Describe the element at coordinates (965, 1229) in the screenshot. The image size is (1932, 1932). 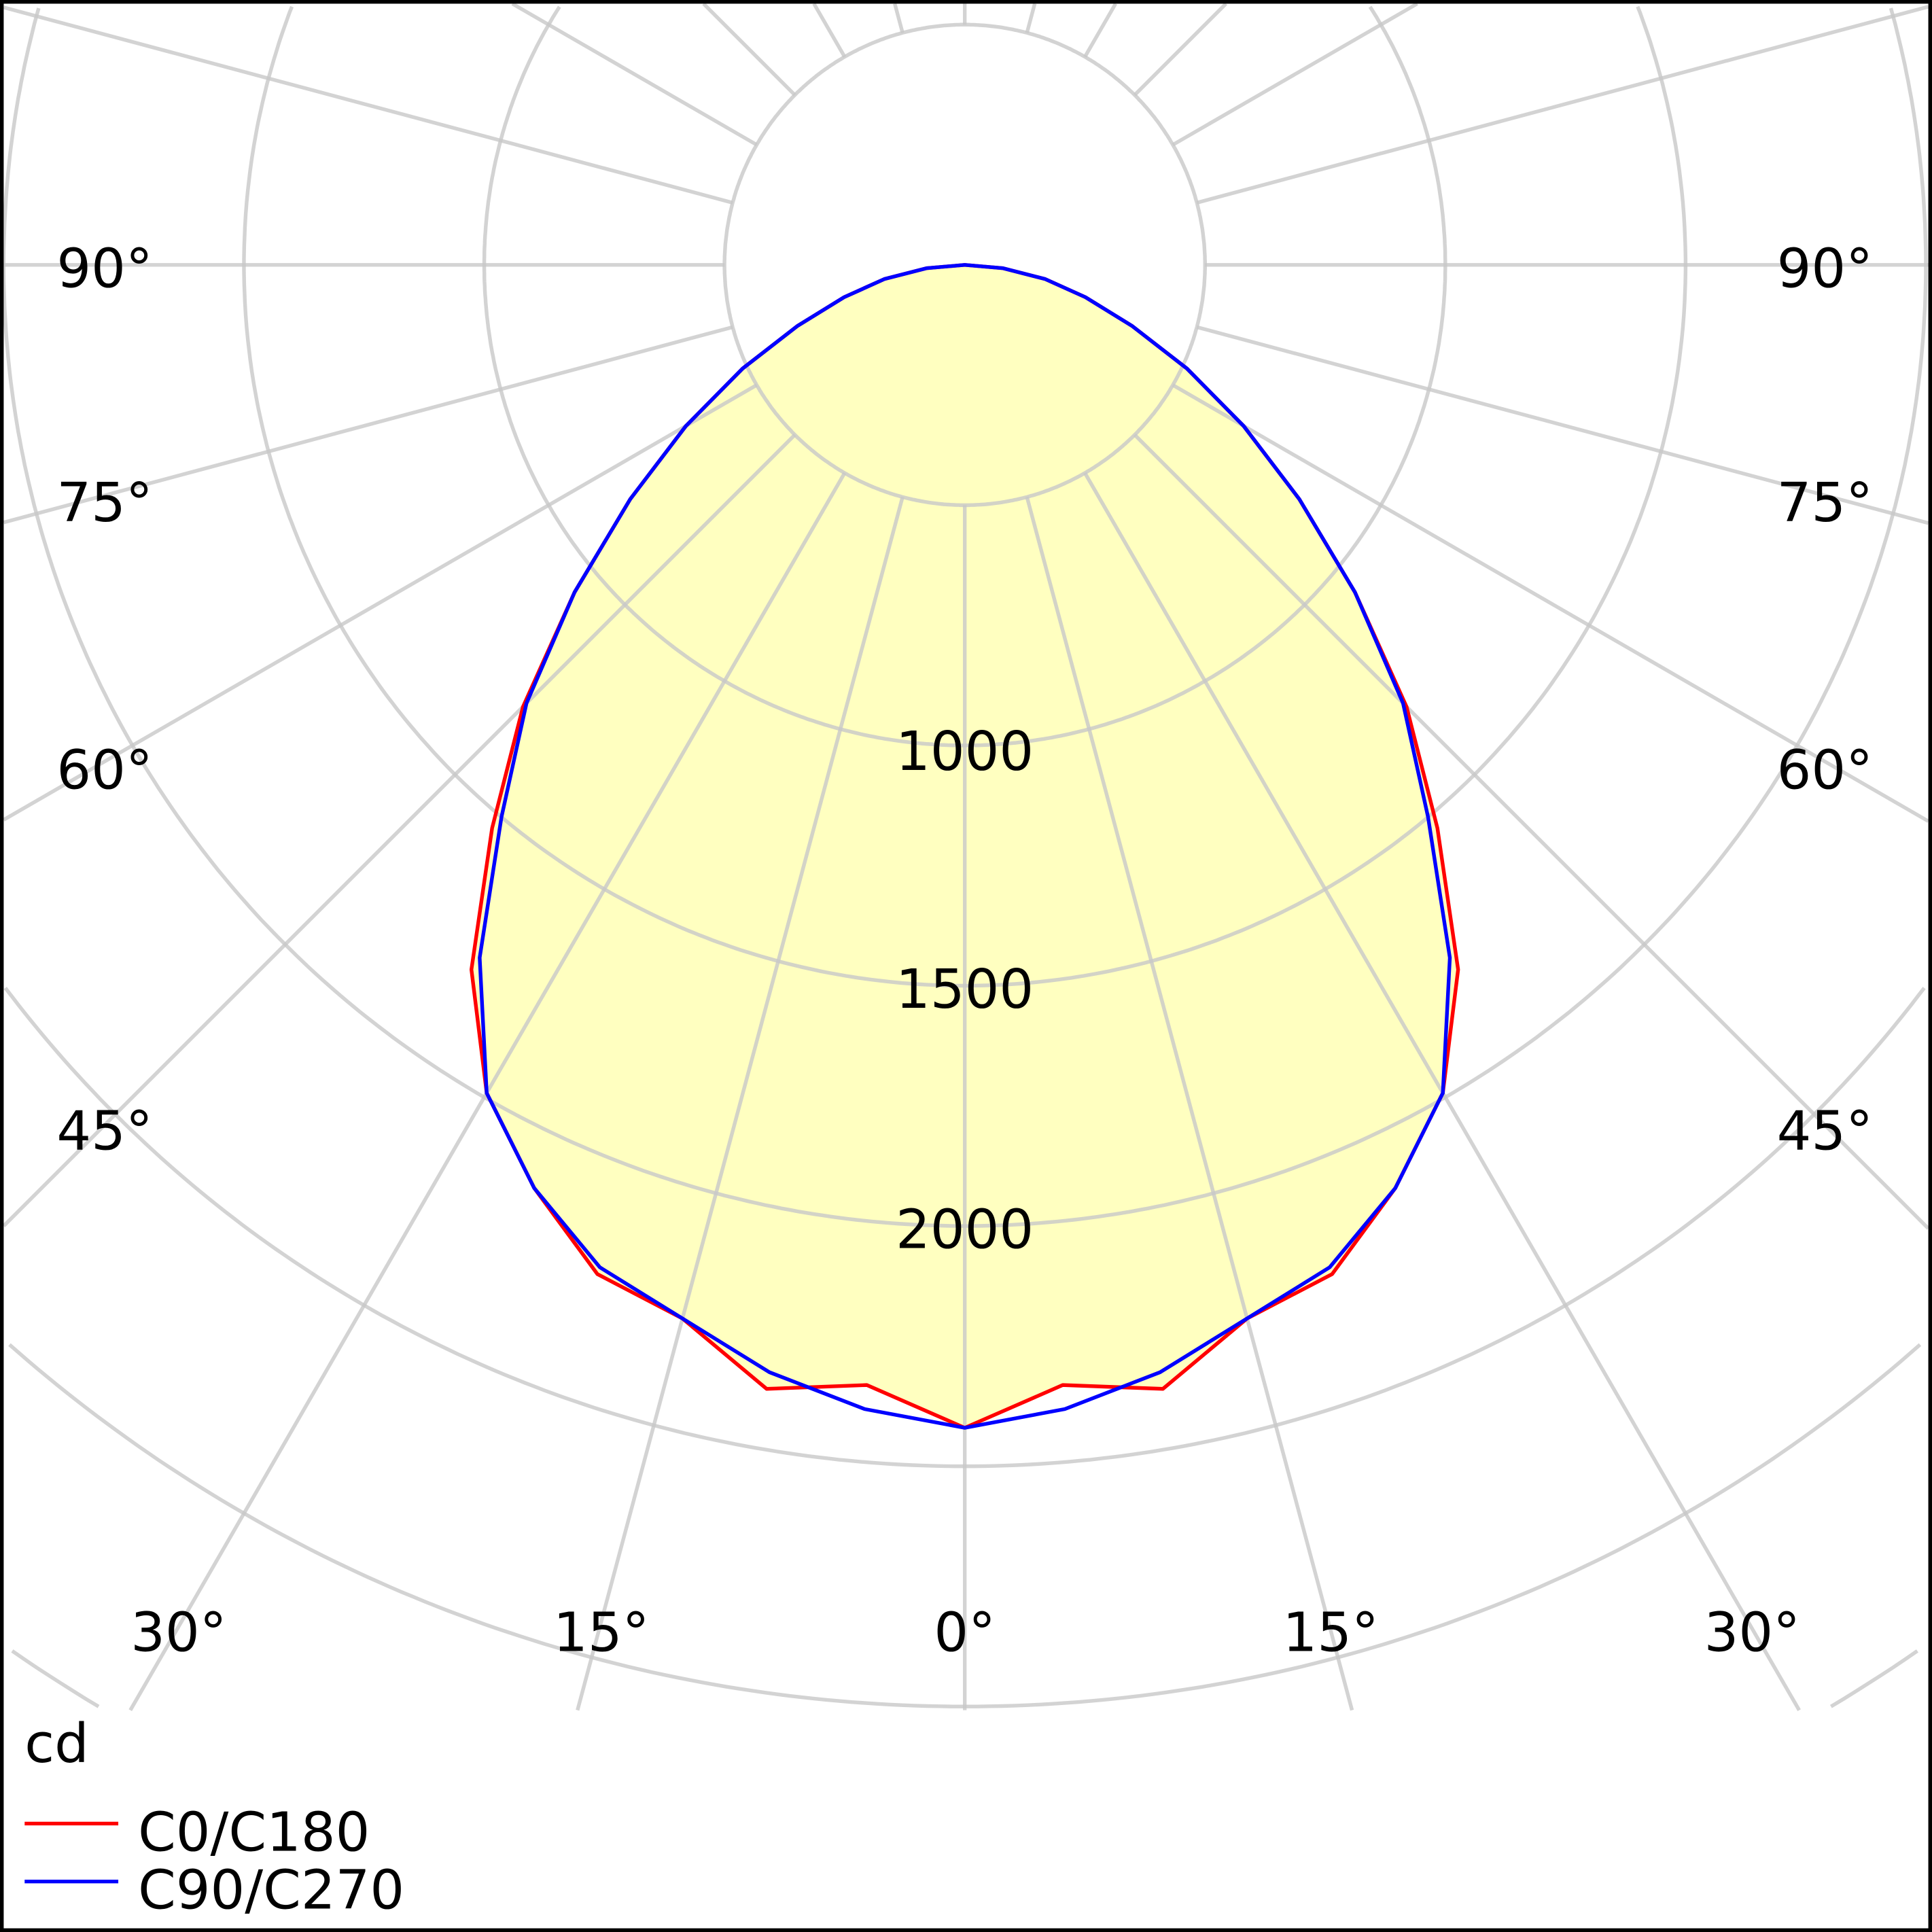
I see `radial-tick-label: 2000` at that location.